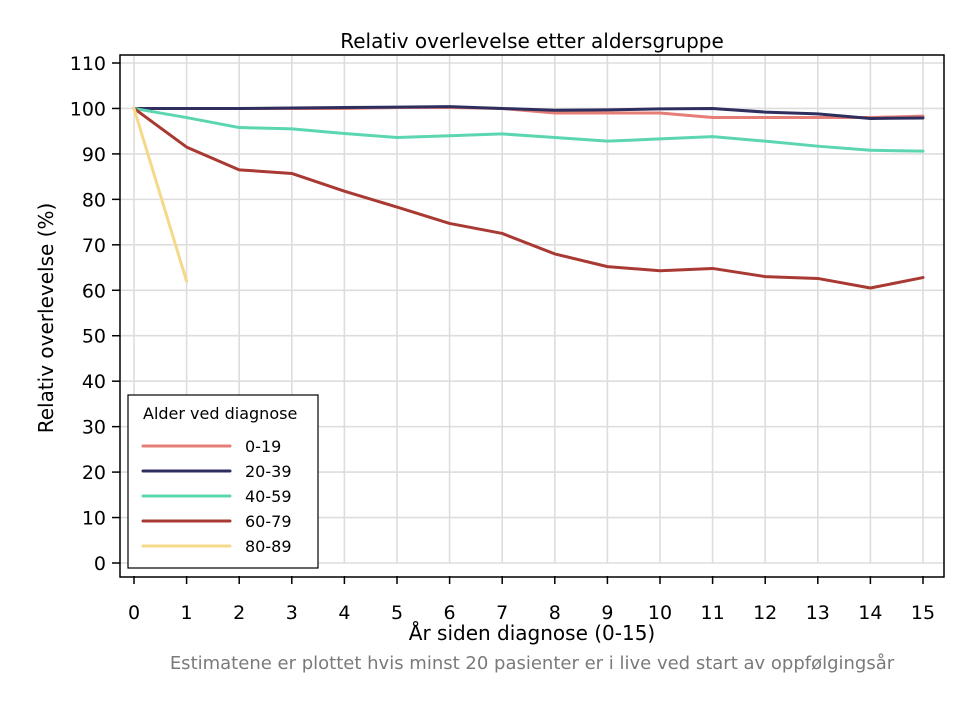 This screenshot has height=705, width=970. I want to click on legend-items: 0-19 20-39 40-59 60-79 80-89, so click(216, 496).